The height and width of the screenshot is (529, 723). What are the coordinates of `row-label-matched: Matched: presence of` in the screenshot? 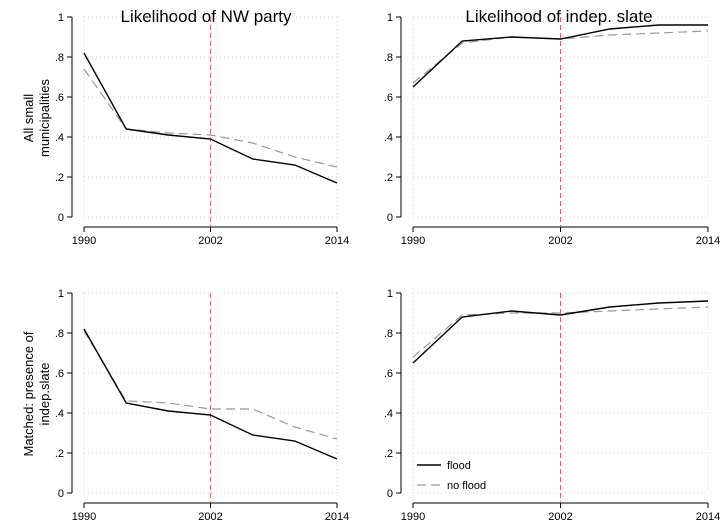 It's located at (28, 393).